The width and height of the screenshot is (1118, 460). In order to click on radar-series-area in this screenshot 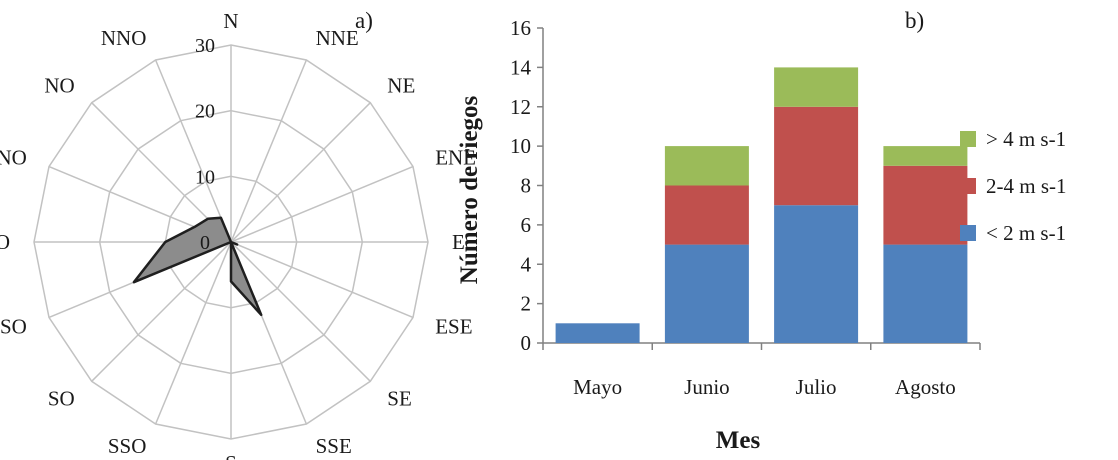, I will do `click(197, 266)`.